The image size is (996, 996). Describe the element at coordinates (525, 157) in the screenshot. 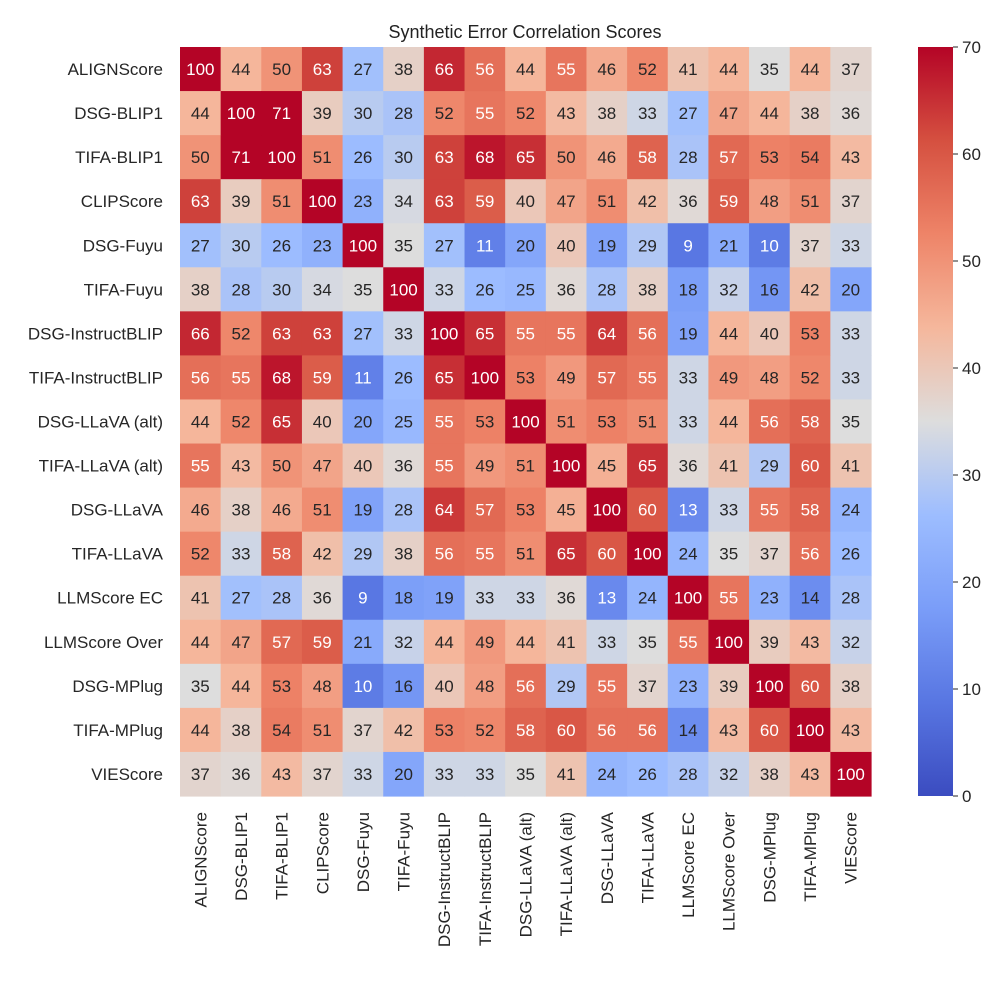

I see `cell-value-label: 65` at that location.